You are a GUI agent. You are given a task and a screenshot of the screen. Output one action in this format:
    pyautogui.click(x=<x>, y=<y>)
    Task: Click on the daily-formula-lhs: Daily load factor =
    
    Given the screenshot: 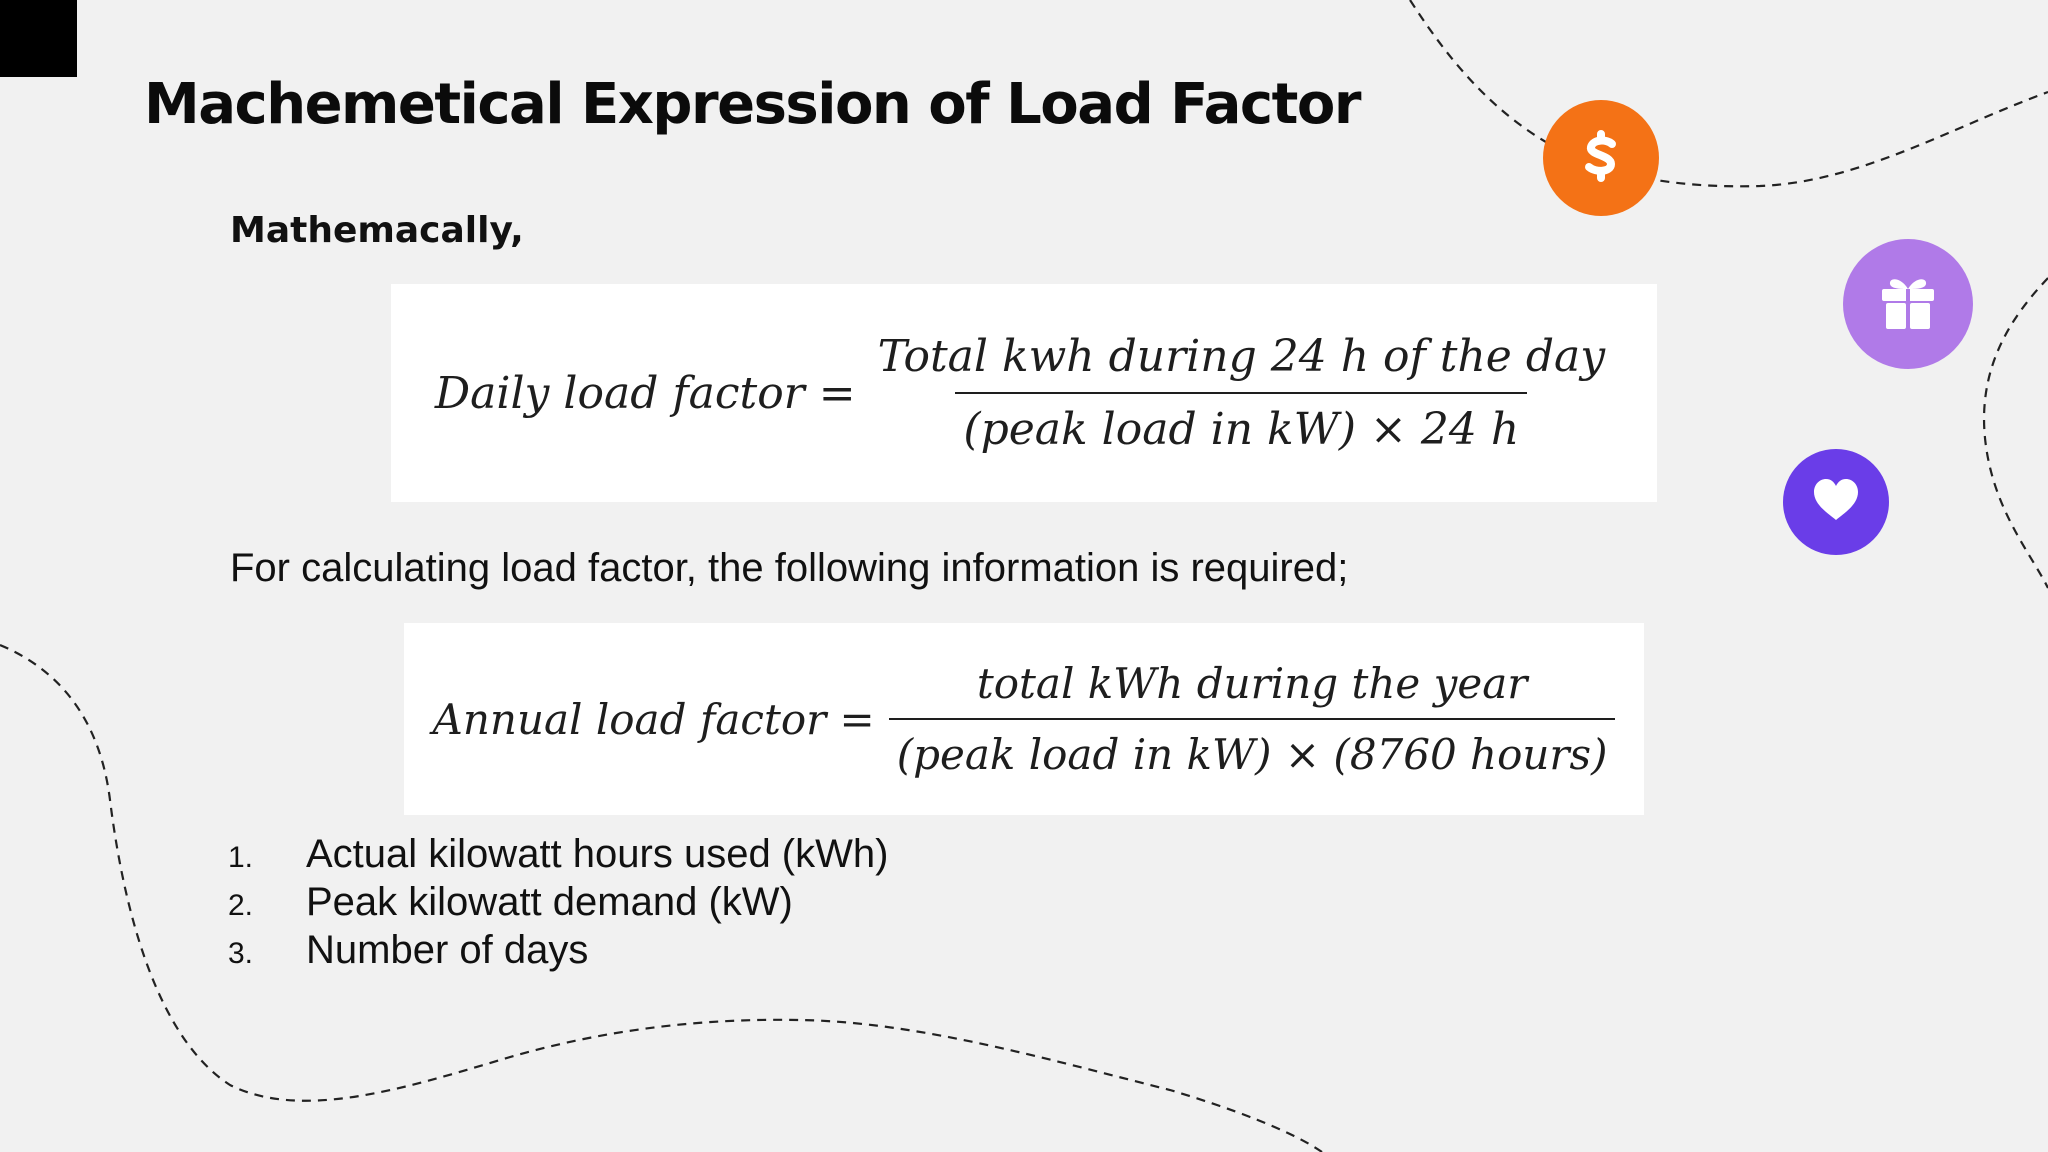 What is the action you would take?
    pyautogui.click(x=645, y=393)
    